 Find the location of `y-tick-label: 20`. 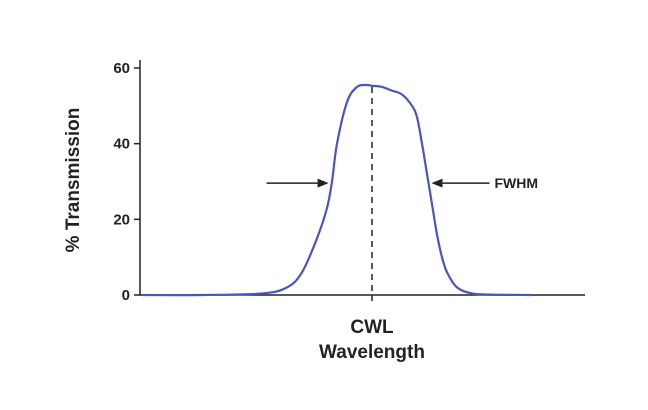

y-tick-label: 20 is located at coordinates (121, 219).